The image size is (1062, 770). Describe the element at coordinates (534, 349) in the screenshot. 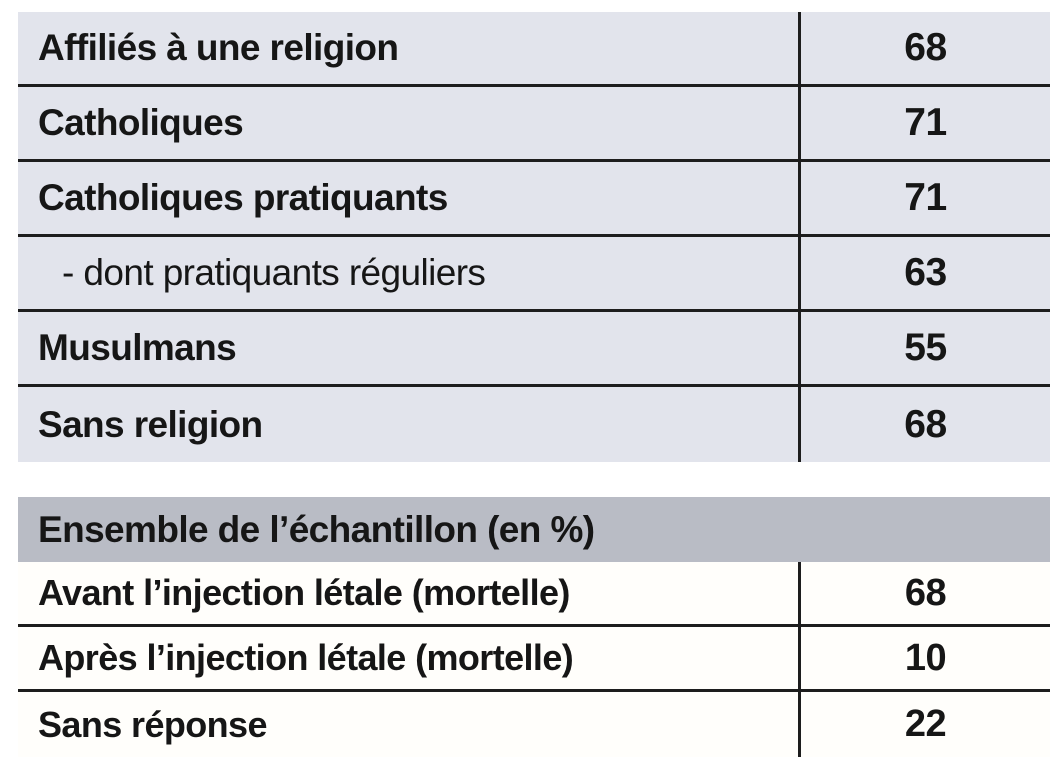

I see `table-row: Musulmans 55` at that location.